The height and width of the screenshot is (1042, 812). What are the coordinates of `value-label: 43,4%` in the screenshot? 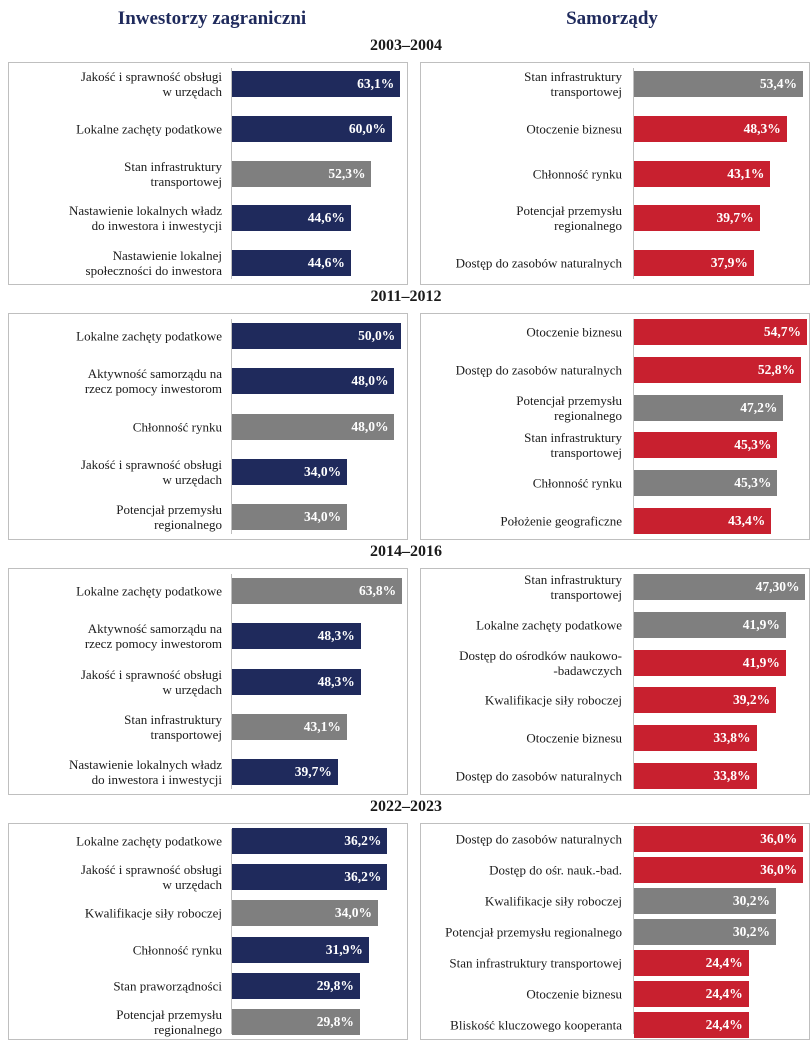 It's located at (747, 521).